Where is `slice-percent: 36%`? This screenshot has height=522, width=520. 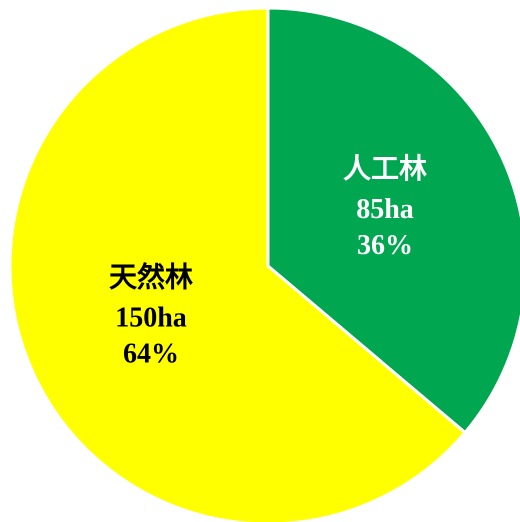 slice-percent: 36% is located at coordinates (385, 245).